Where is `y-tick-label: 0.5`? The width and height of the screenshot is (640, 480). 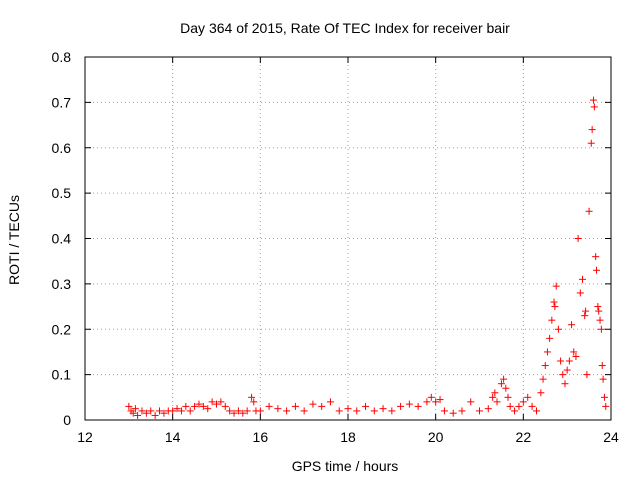 y-tick-label: 0.5 is located at coordinates (62, 193).